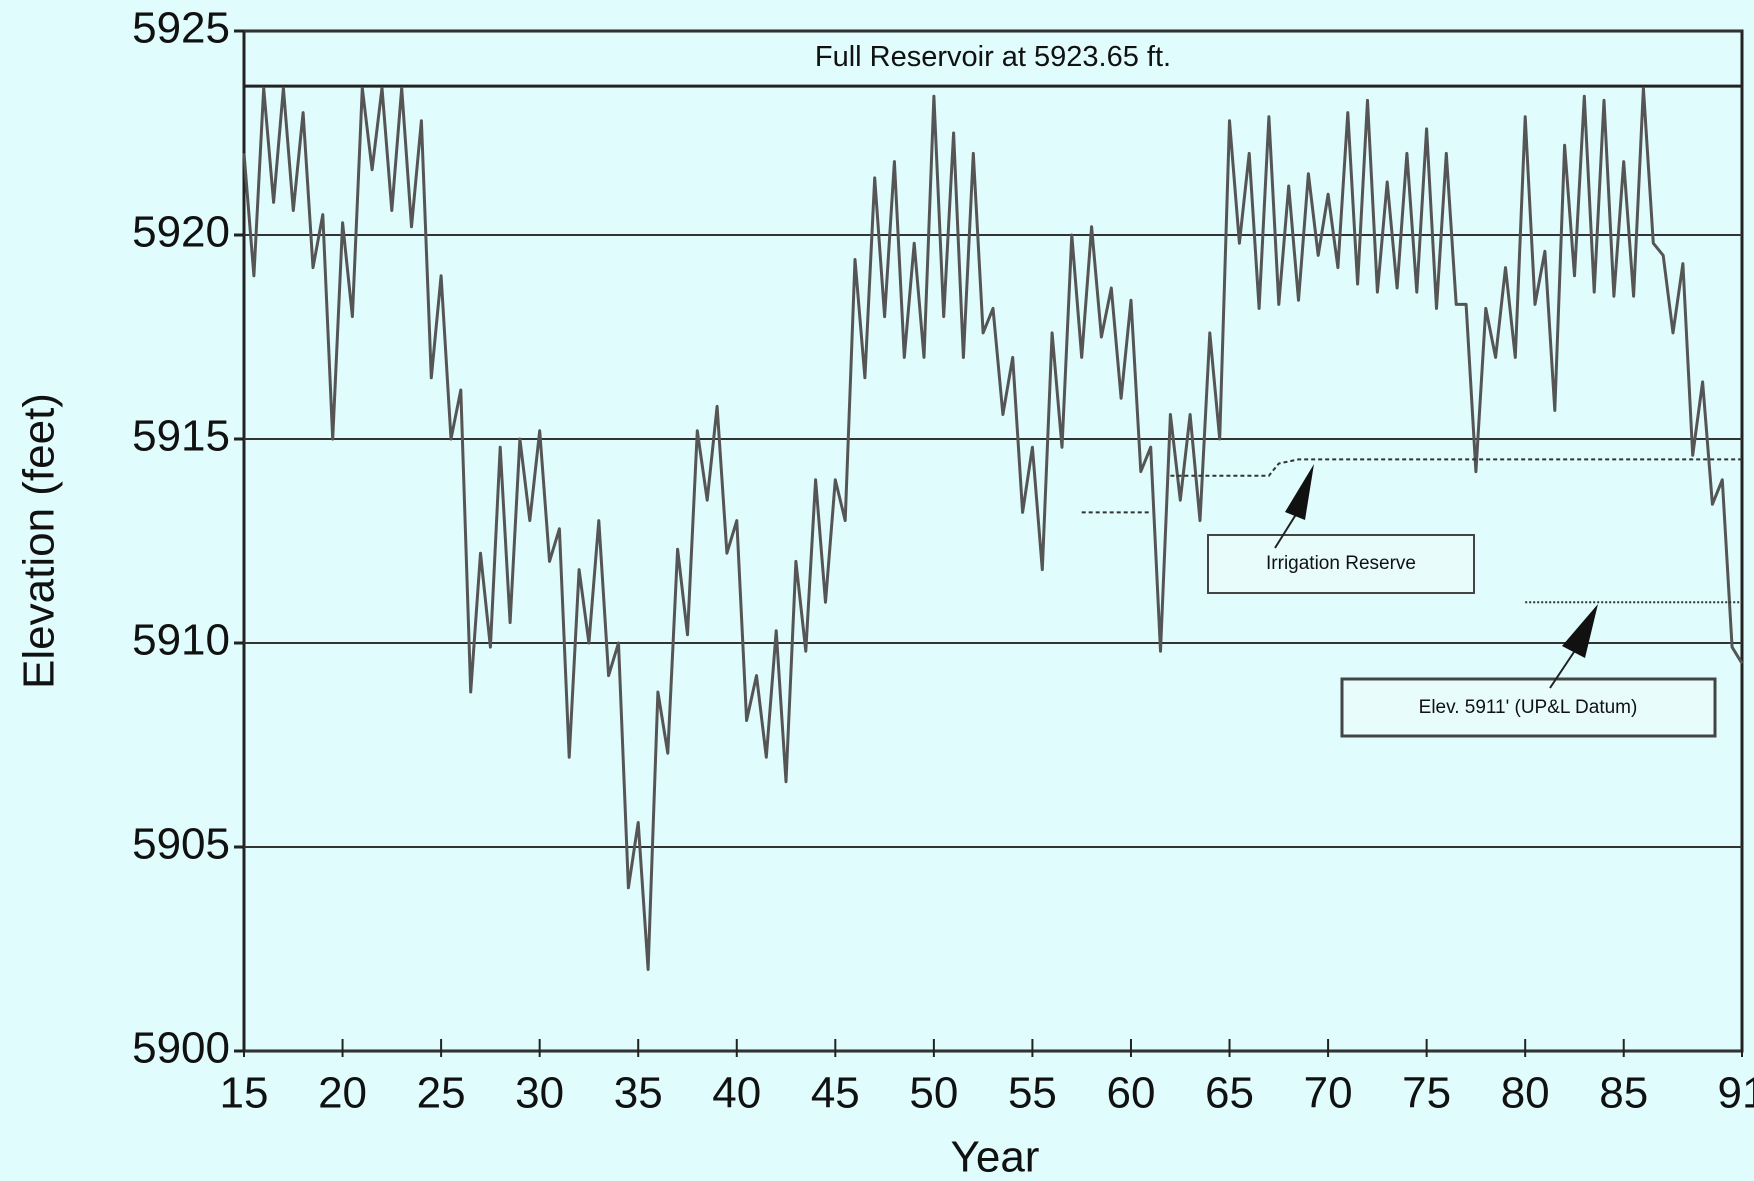 This screenshot has height=1181, width=1754. What do you see at coordinates (1328, 1093) in the screenshot?
I see `x-tick-label: 70` at bounding box center [1328, 1093].